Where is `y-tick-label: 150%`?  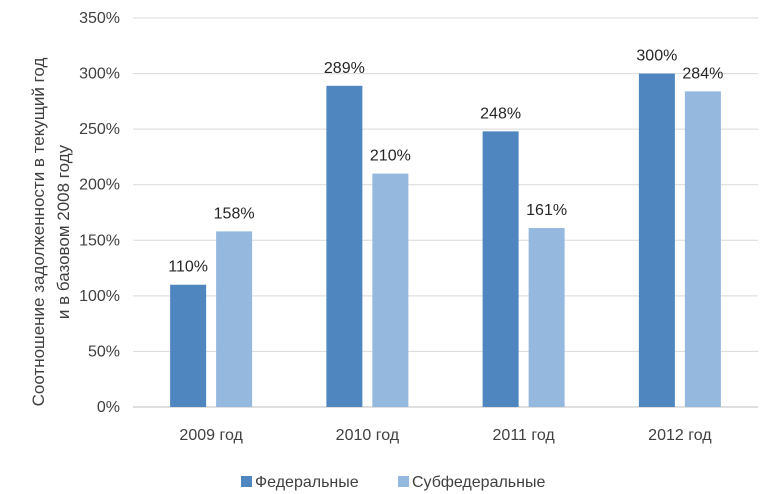
y-tick-label: 150% is located at coordinates (99, 240).